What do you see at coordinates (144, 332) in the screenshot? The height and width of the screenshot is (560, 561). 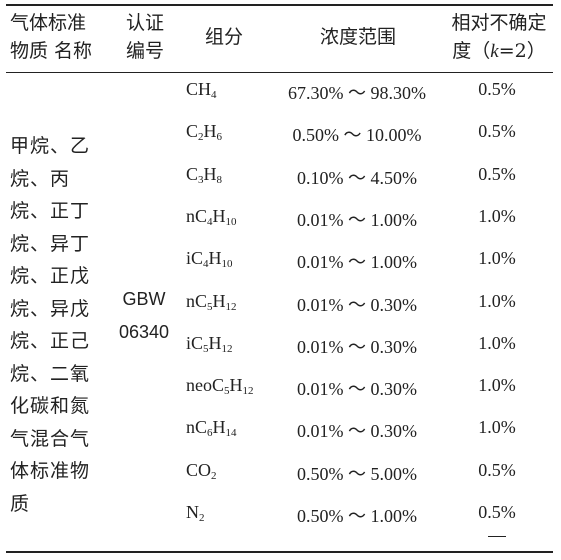 I see `cert-number-line: 06340` at bounding box center [144, 332].